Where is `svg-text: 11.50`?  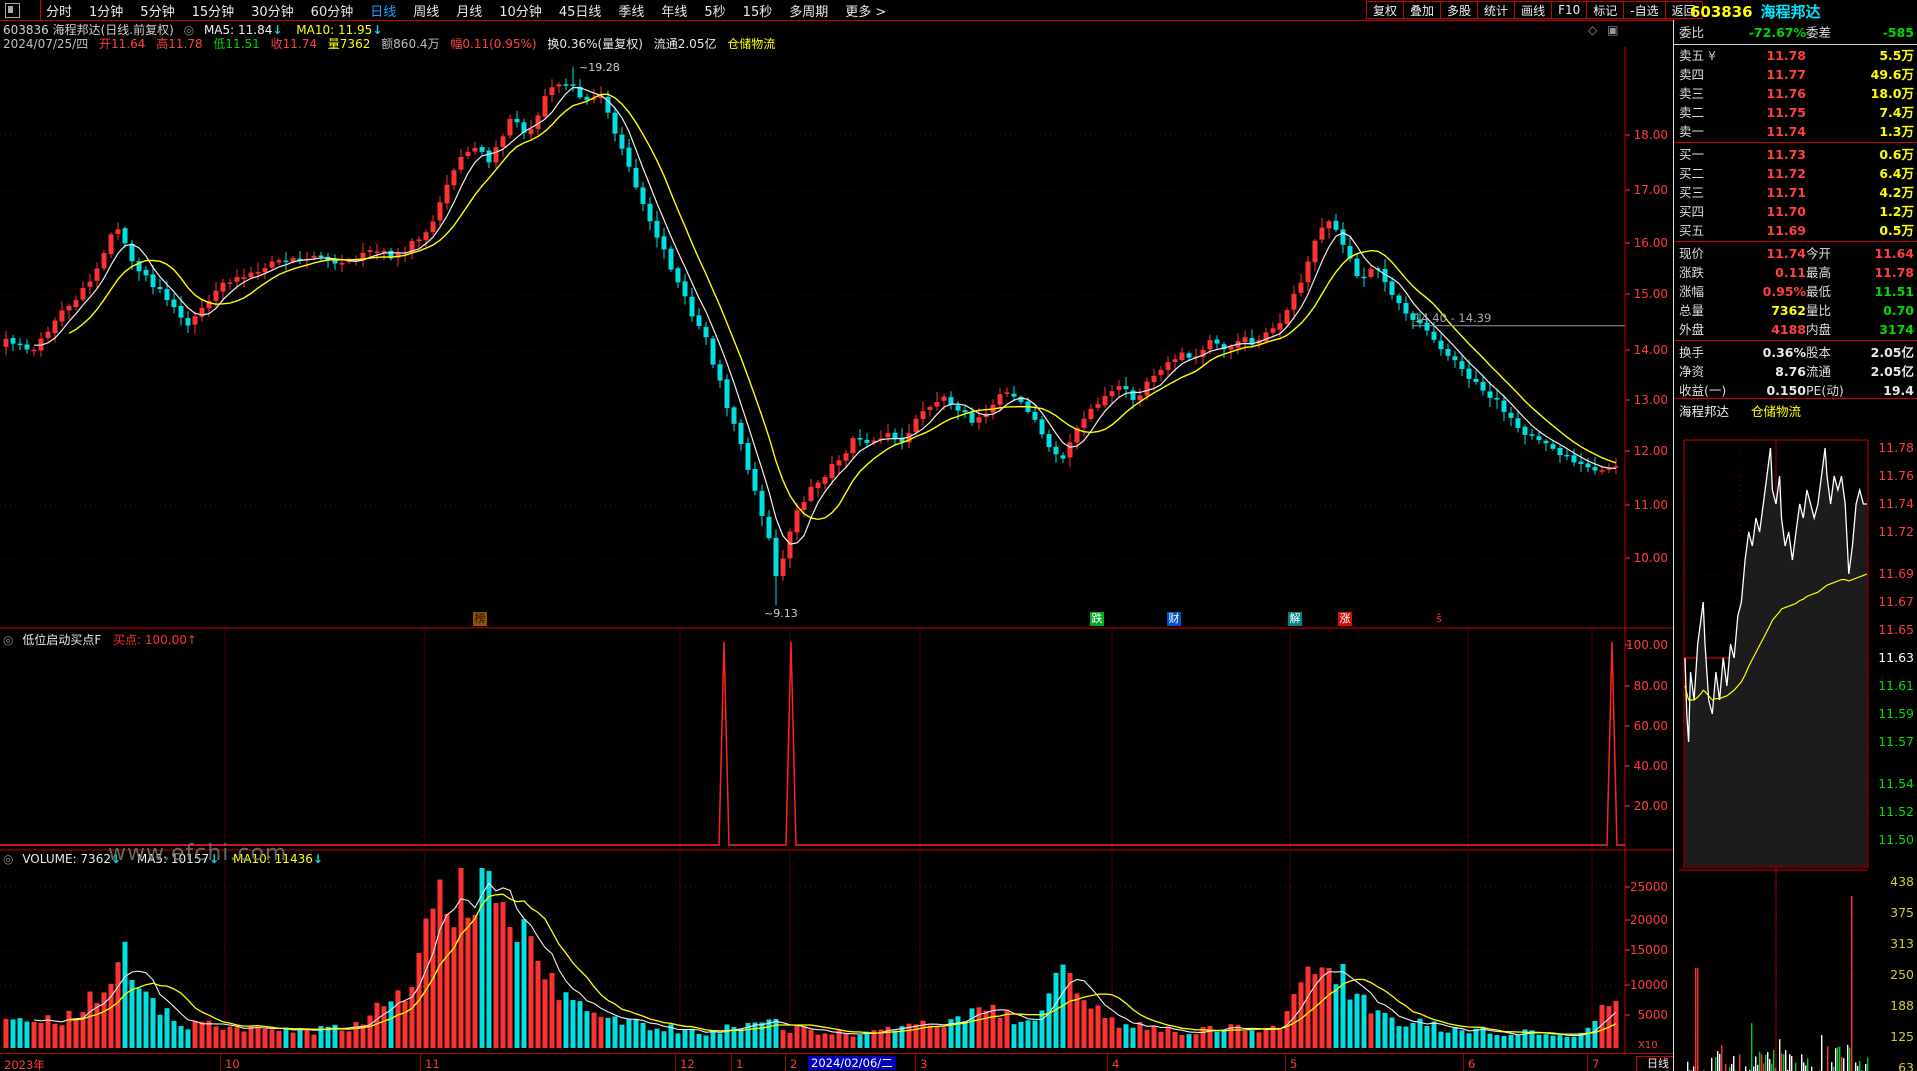
svg-text: 11.50 is located at coordinates (1896, 839).